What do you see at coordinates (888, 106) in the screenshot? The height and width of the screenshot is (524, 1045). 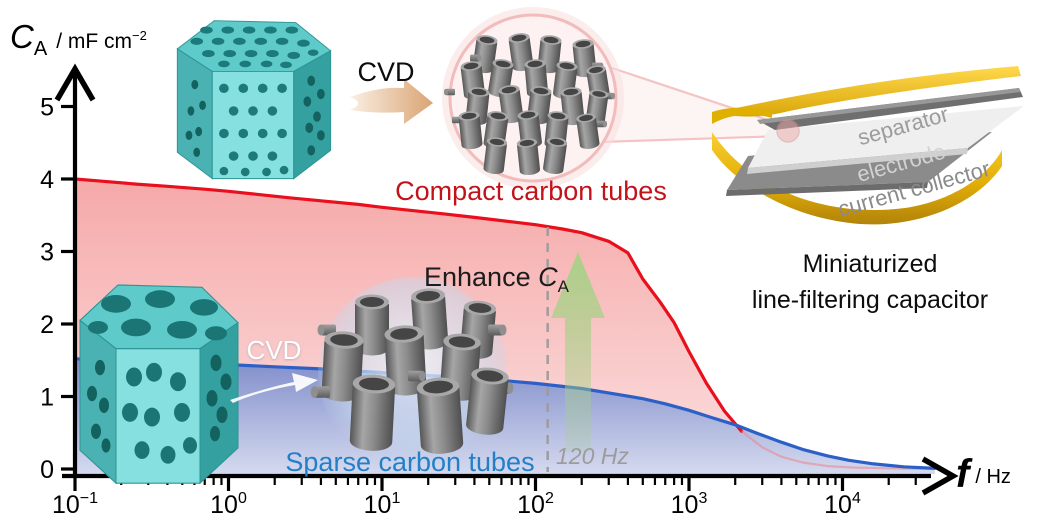 I see `top-electrode-highlight` at bounding box center [888, 106].